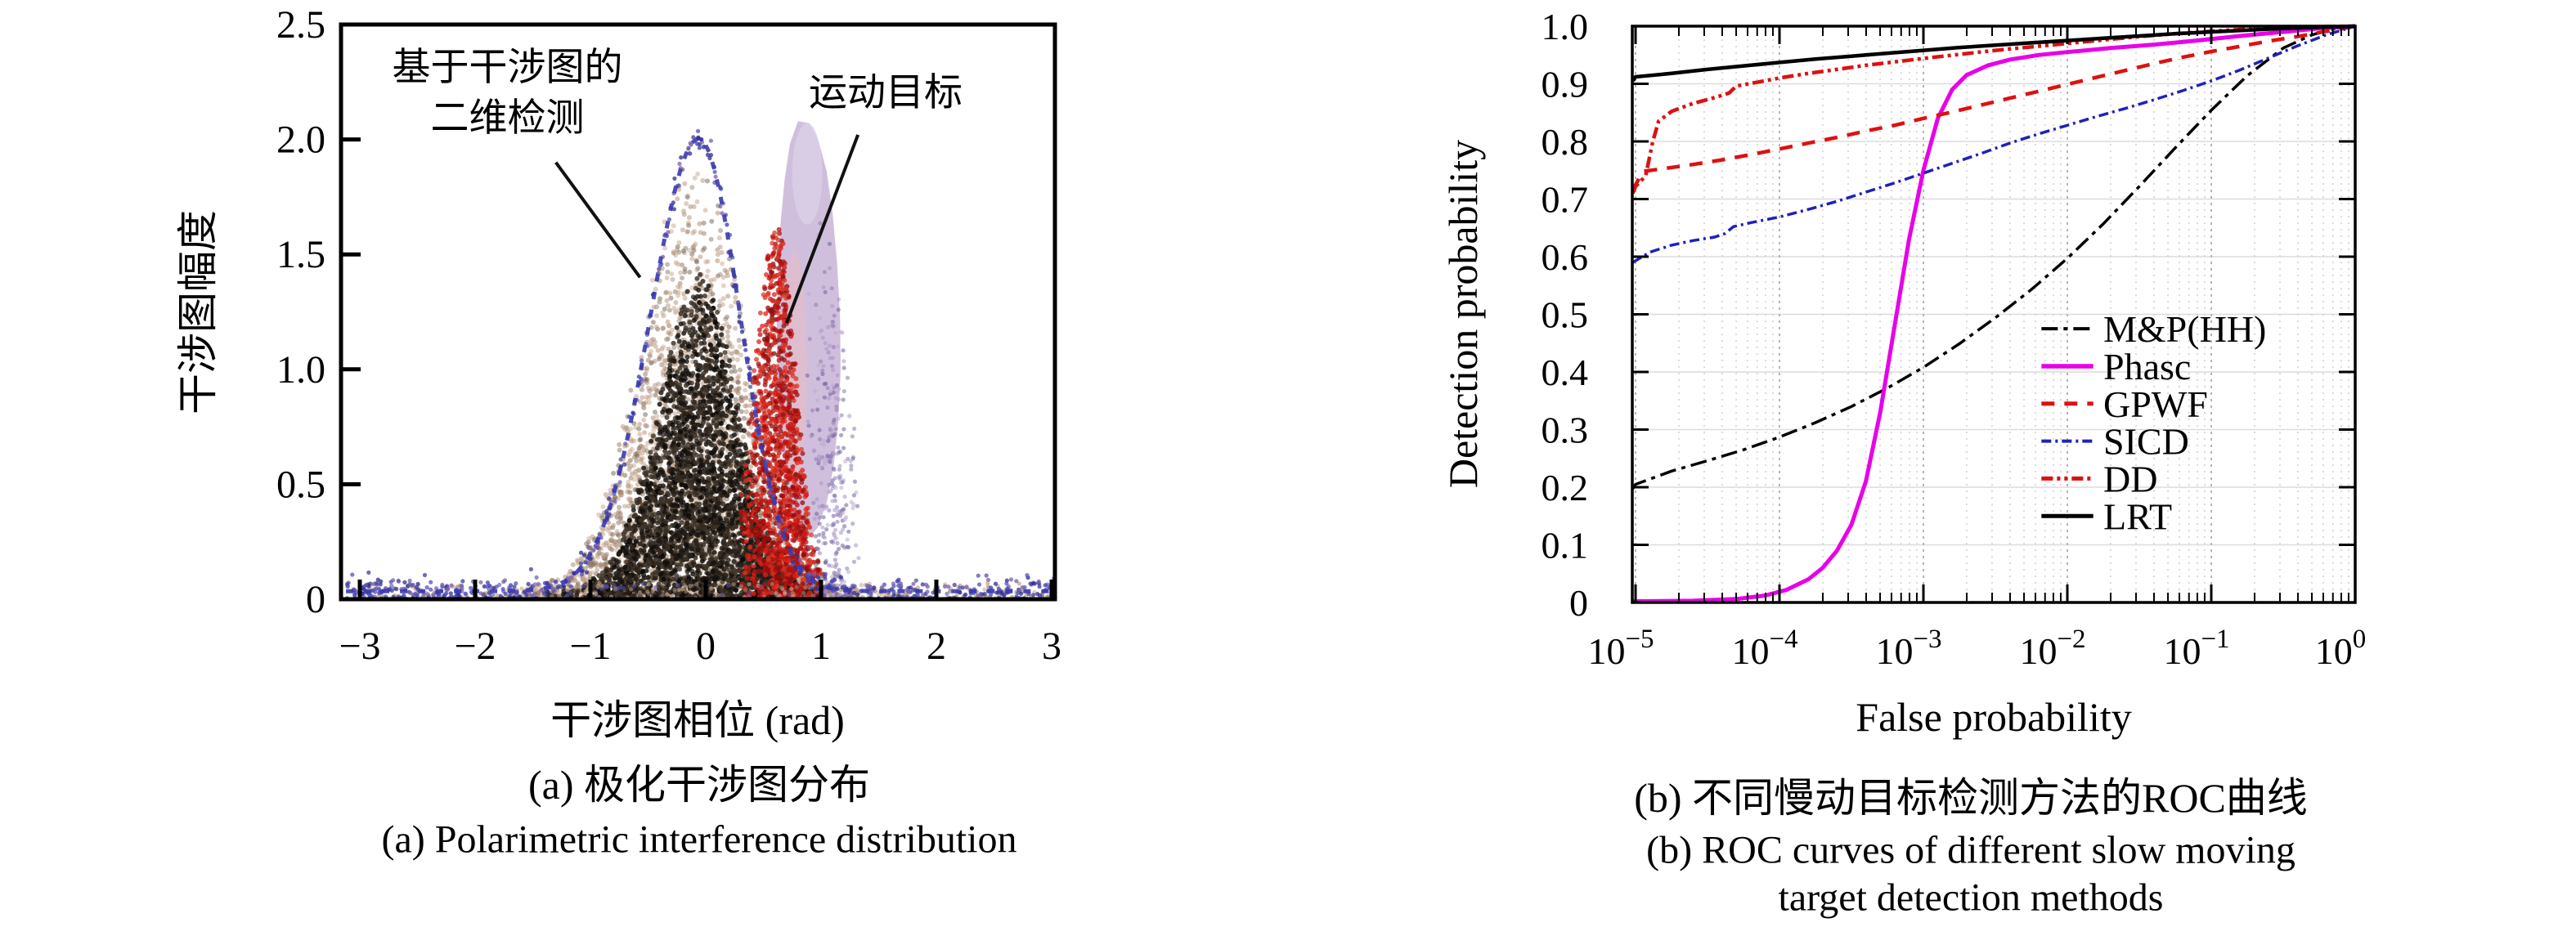 The image size is (2576, 927). Describe the element at coordinates (198, 312) in the screenshot. I see `chart-a-y-axis-label: 干涉图幅度` at that location.